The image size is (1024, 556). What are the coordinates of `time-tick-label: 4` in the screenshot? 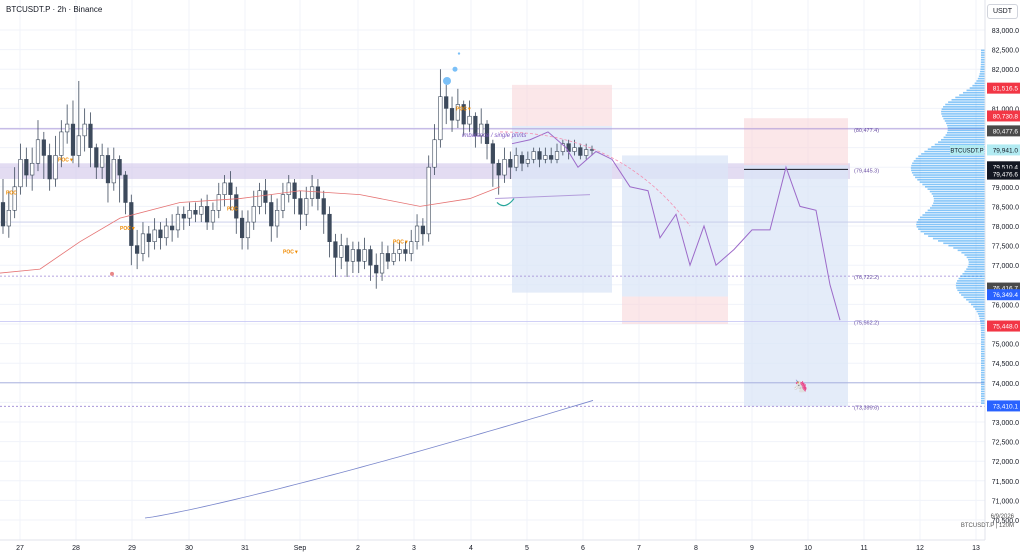 It's located at (471, 548).